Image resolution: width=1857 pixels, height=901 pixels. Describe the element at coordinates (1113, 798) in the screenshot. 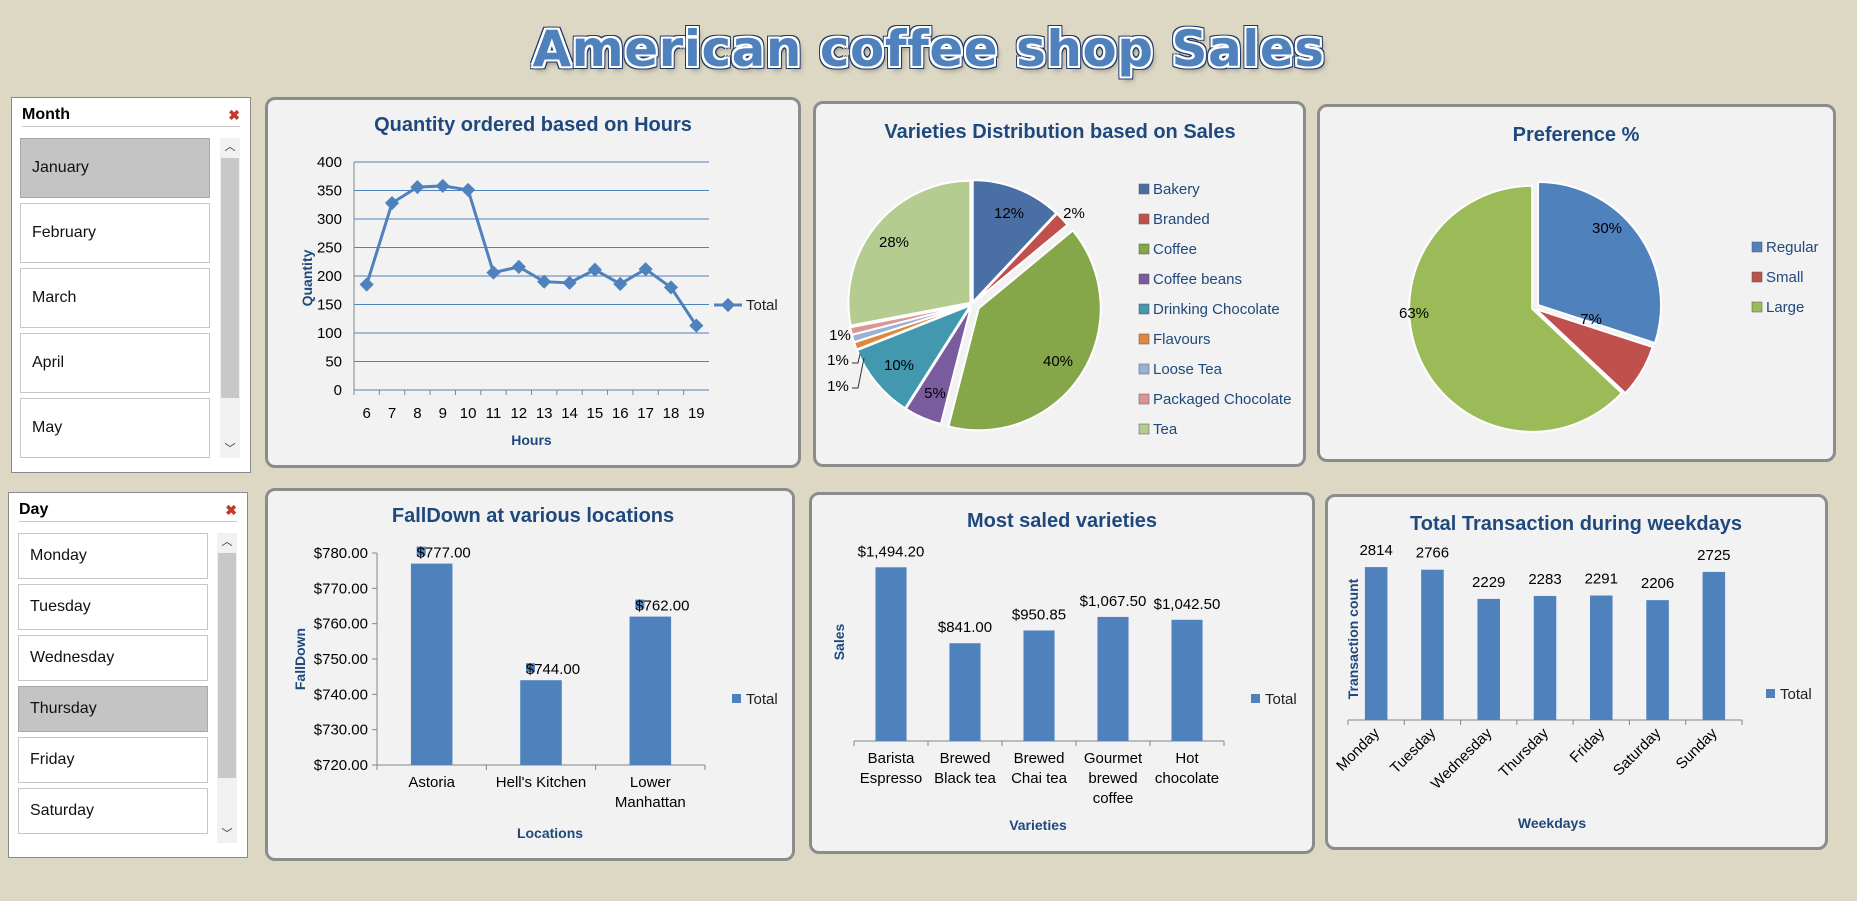

I see `x-tick-label: coffee` at that location.